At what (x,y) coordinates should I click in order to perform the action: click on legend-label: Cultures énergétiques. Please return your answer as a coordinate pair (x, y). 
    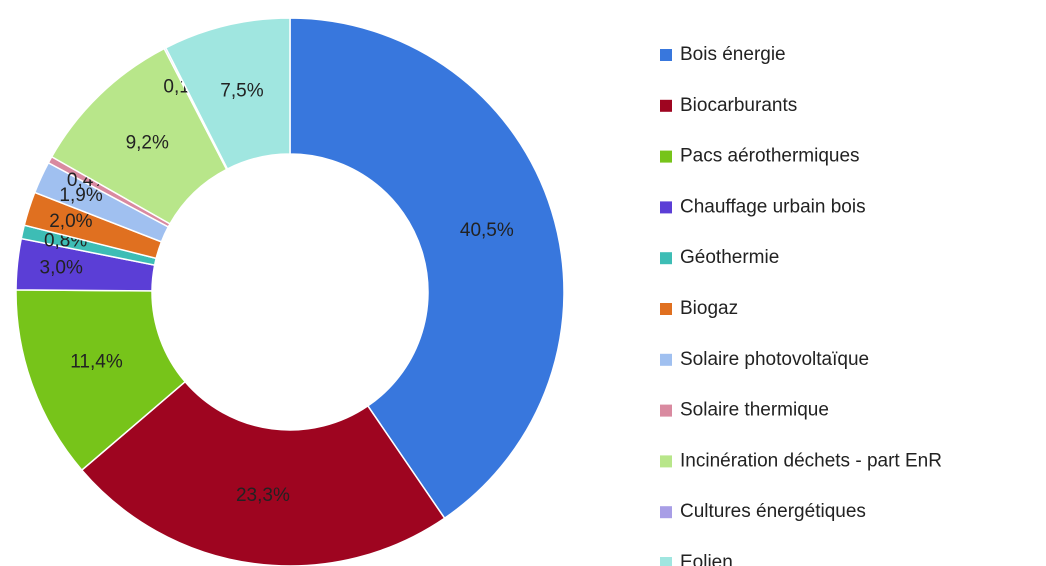
    Looking at the image, I should click on (773, 511).